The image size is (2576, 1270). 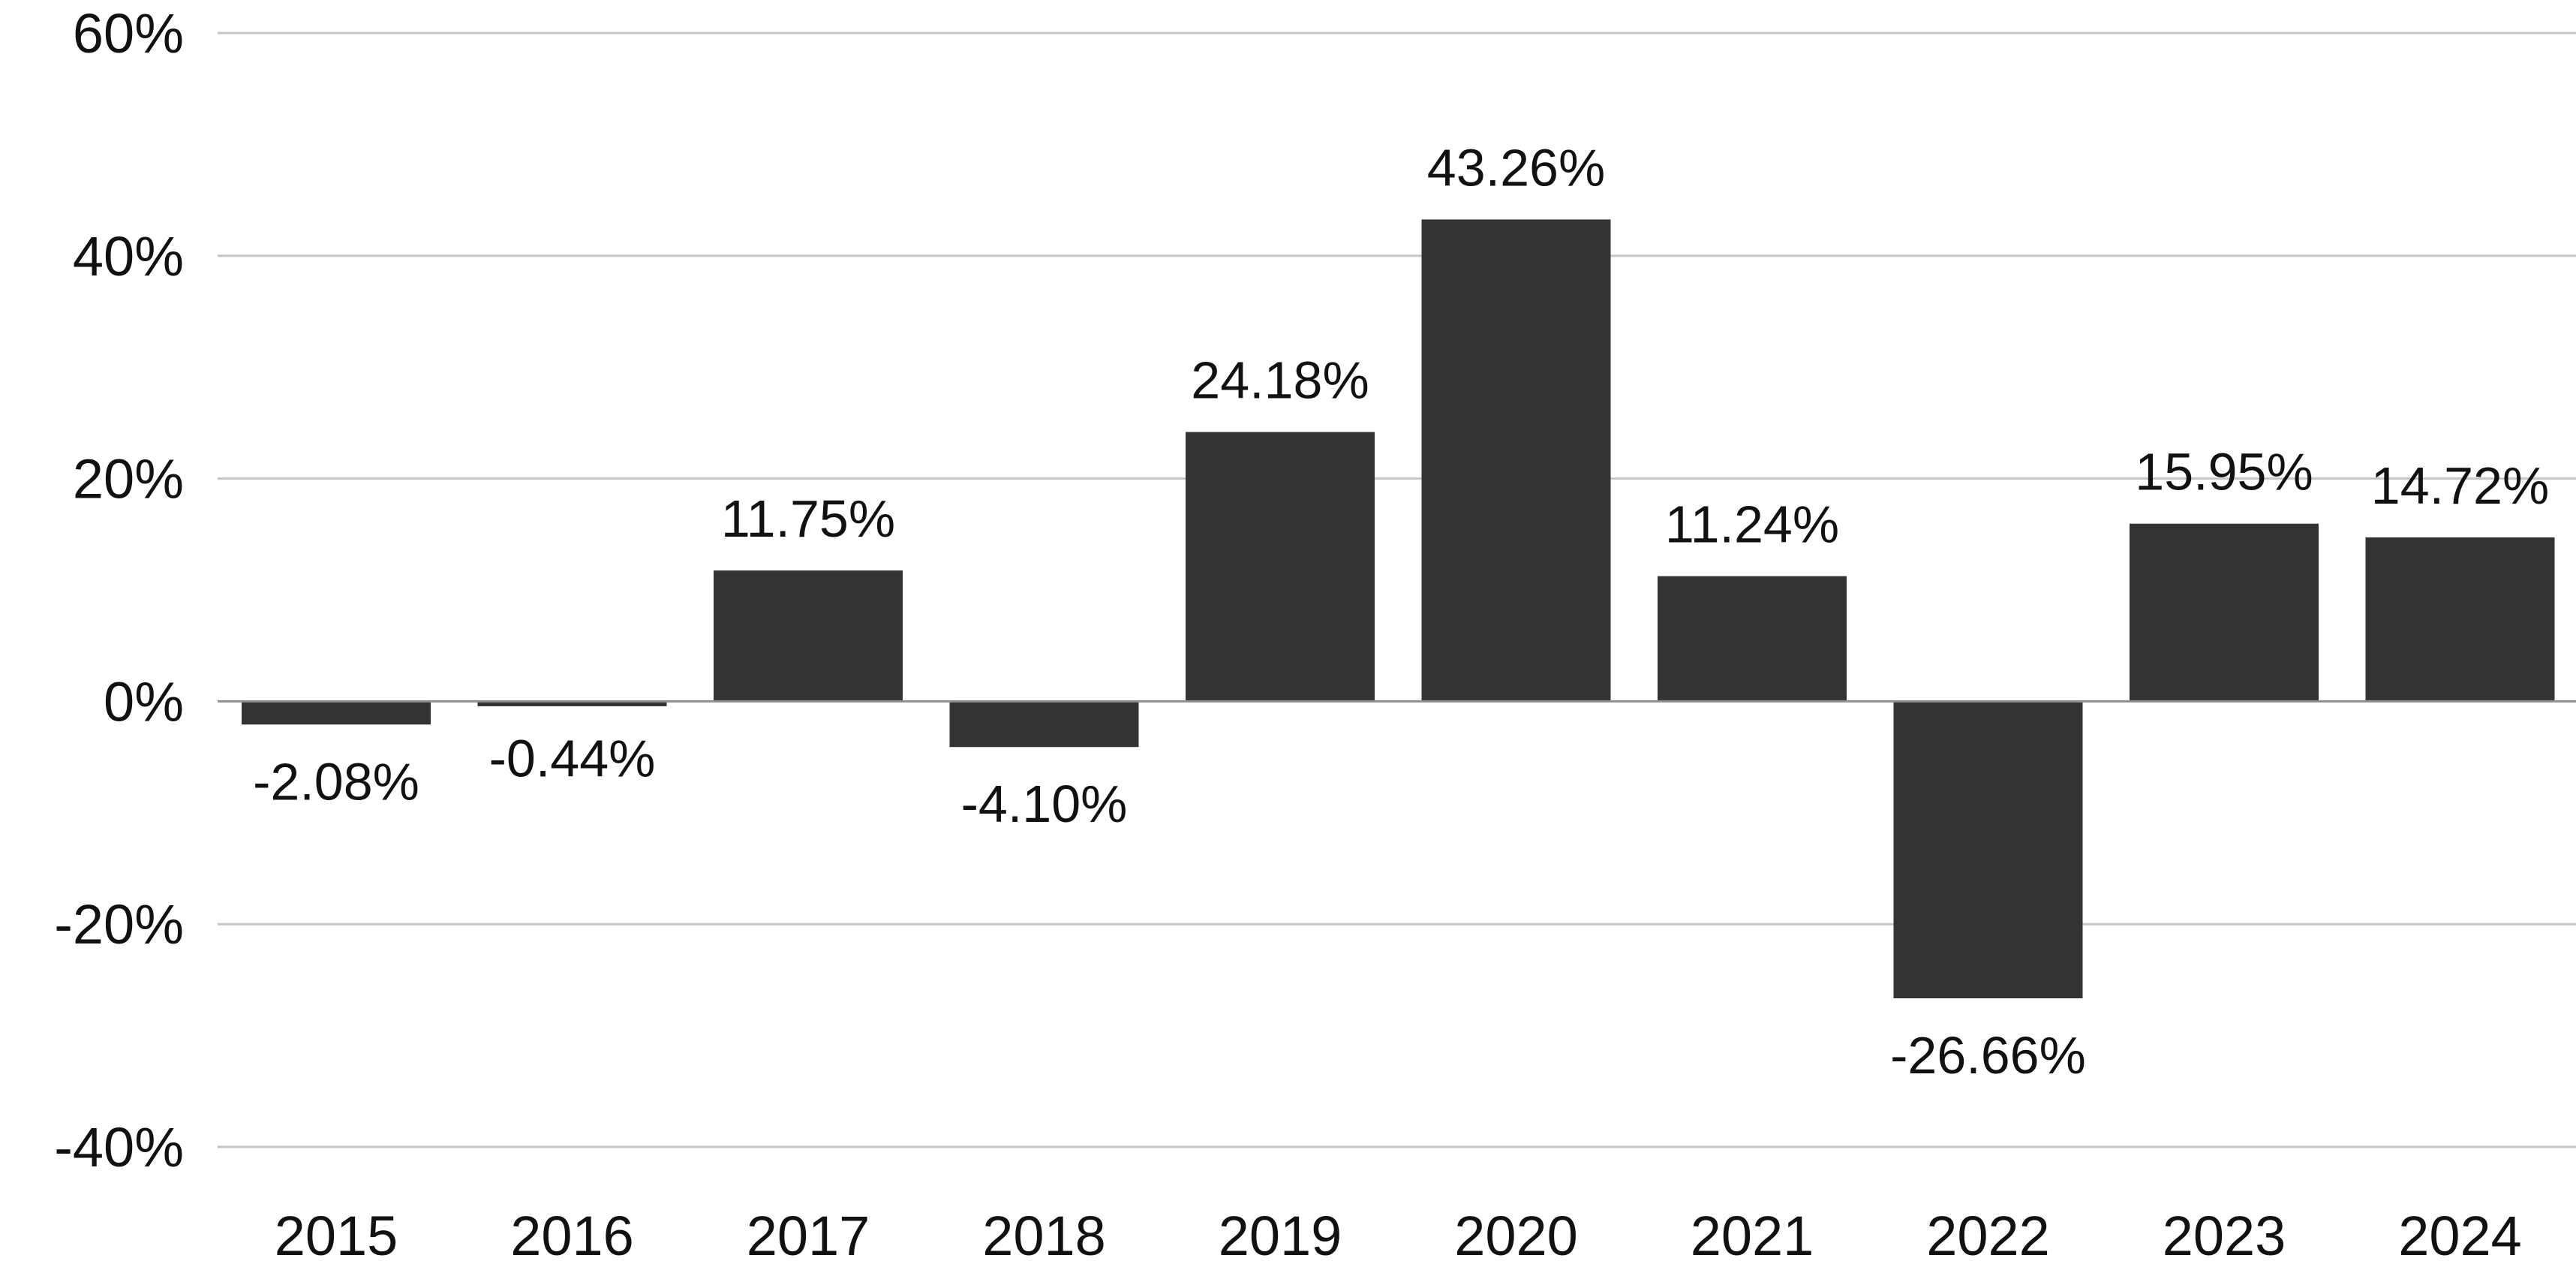 What do you see at coordinates (128, 479) in the screenshot?
I see `y-tick-label: 20%` at bounding box center [128, 479].